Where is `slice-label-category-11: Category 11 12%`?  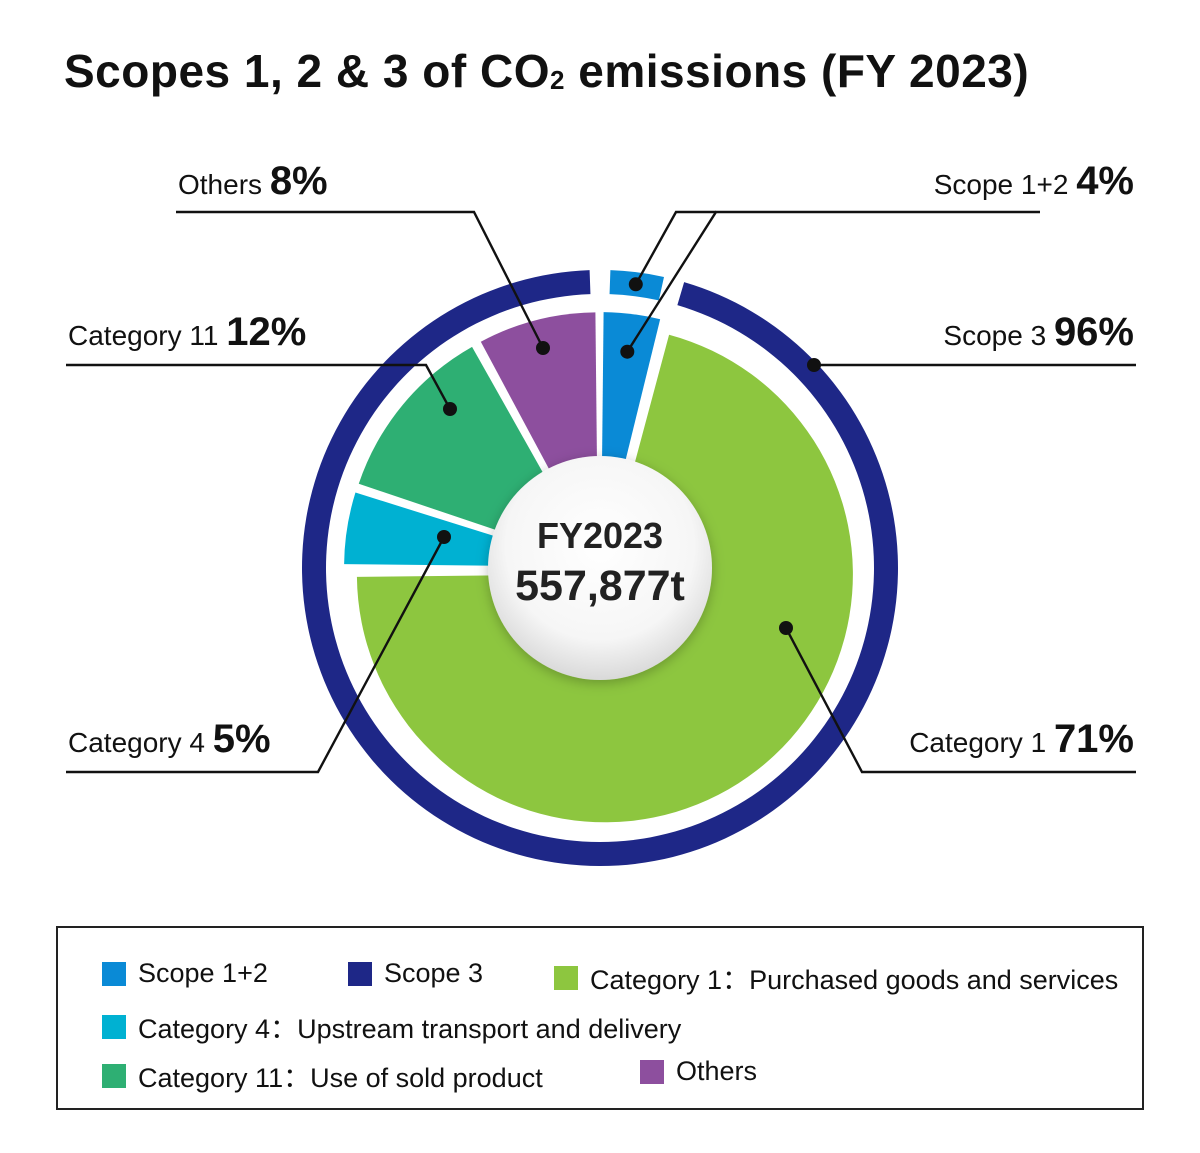
slice-label-category-11: Category 11 12% is located at coordinates (187, 332).